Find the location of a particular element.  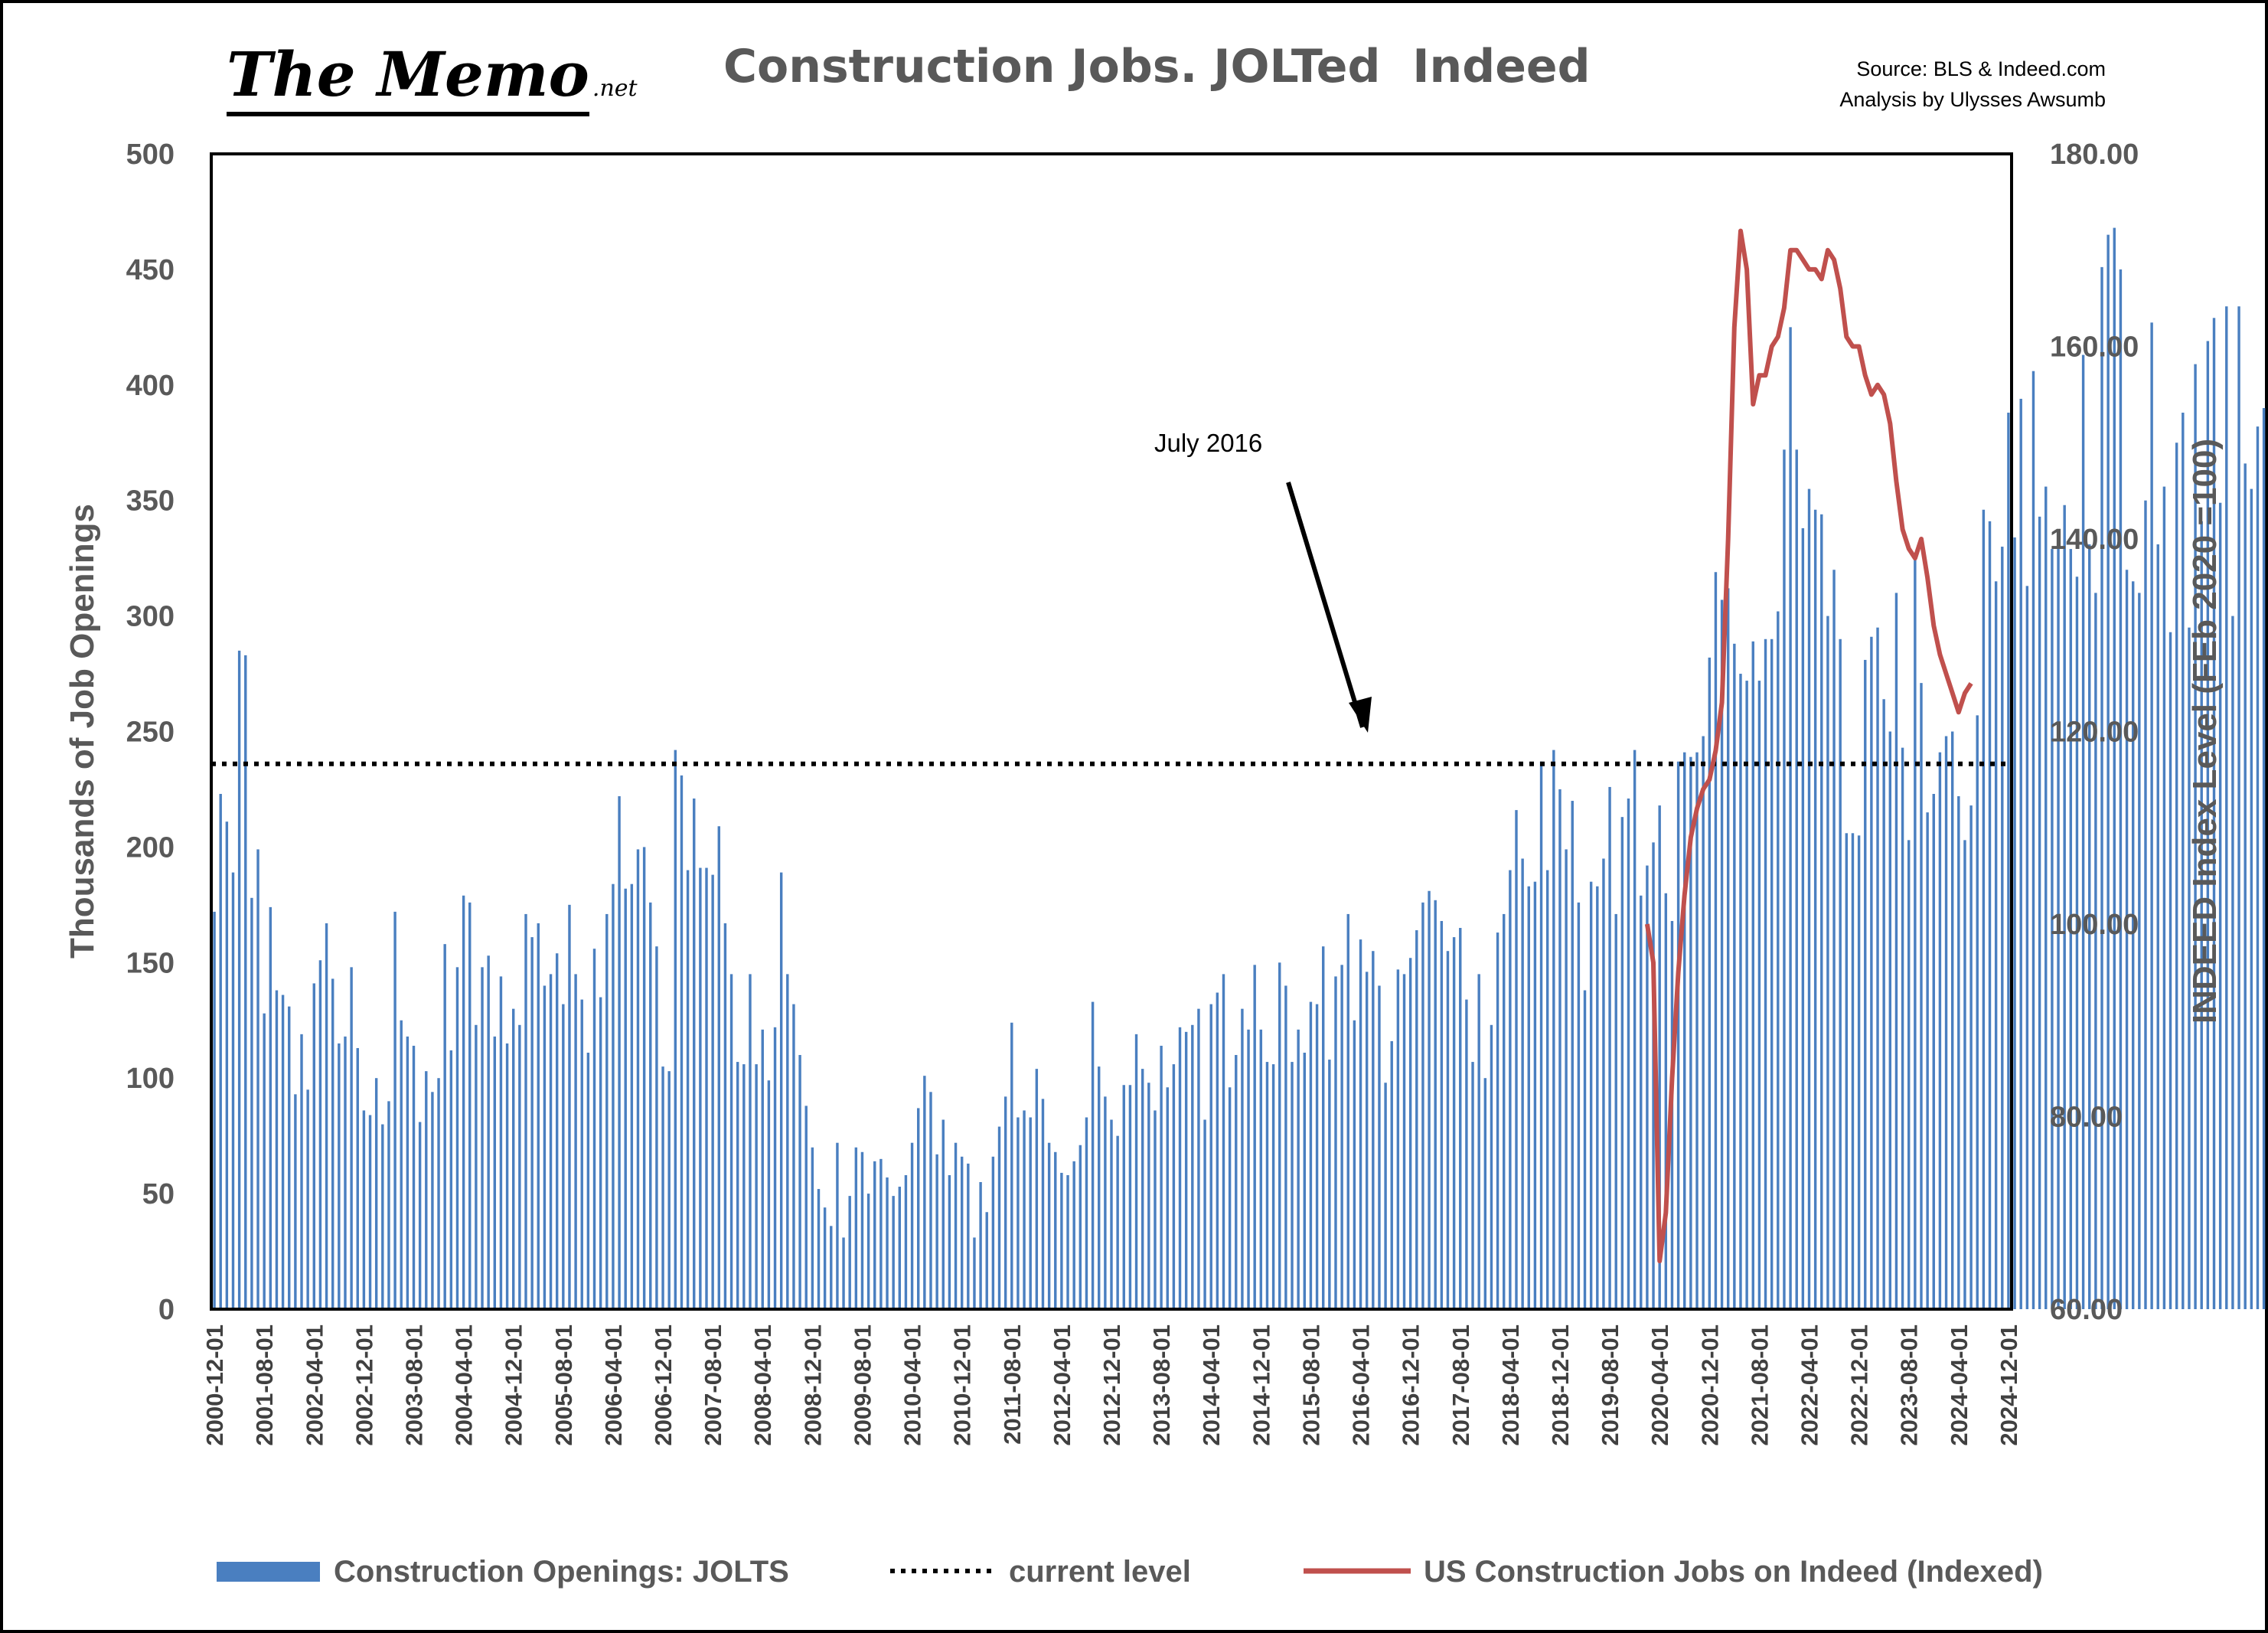

left-tick-label: 50 is located at coordinates (158, 1194).